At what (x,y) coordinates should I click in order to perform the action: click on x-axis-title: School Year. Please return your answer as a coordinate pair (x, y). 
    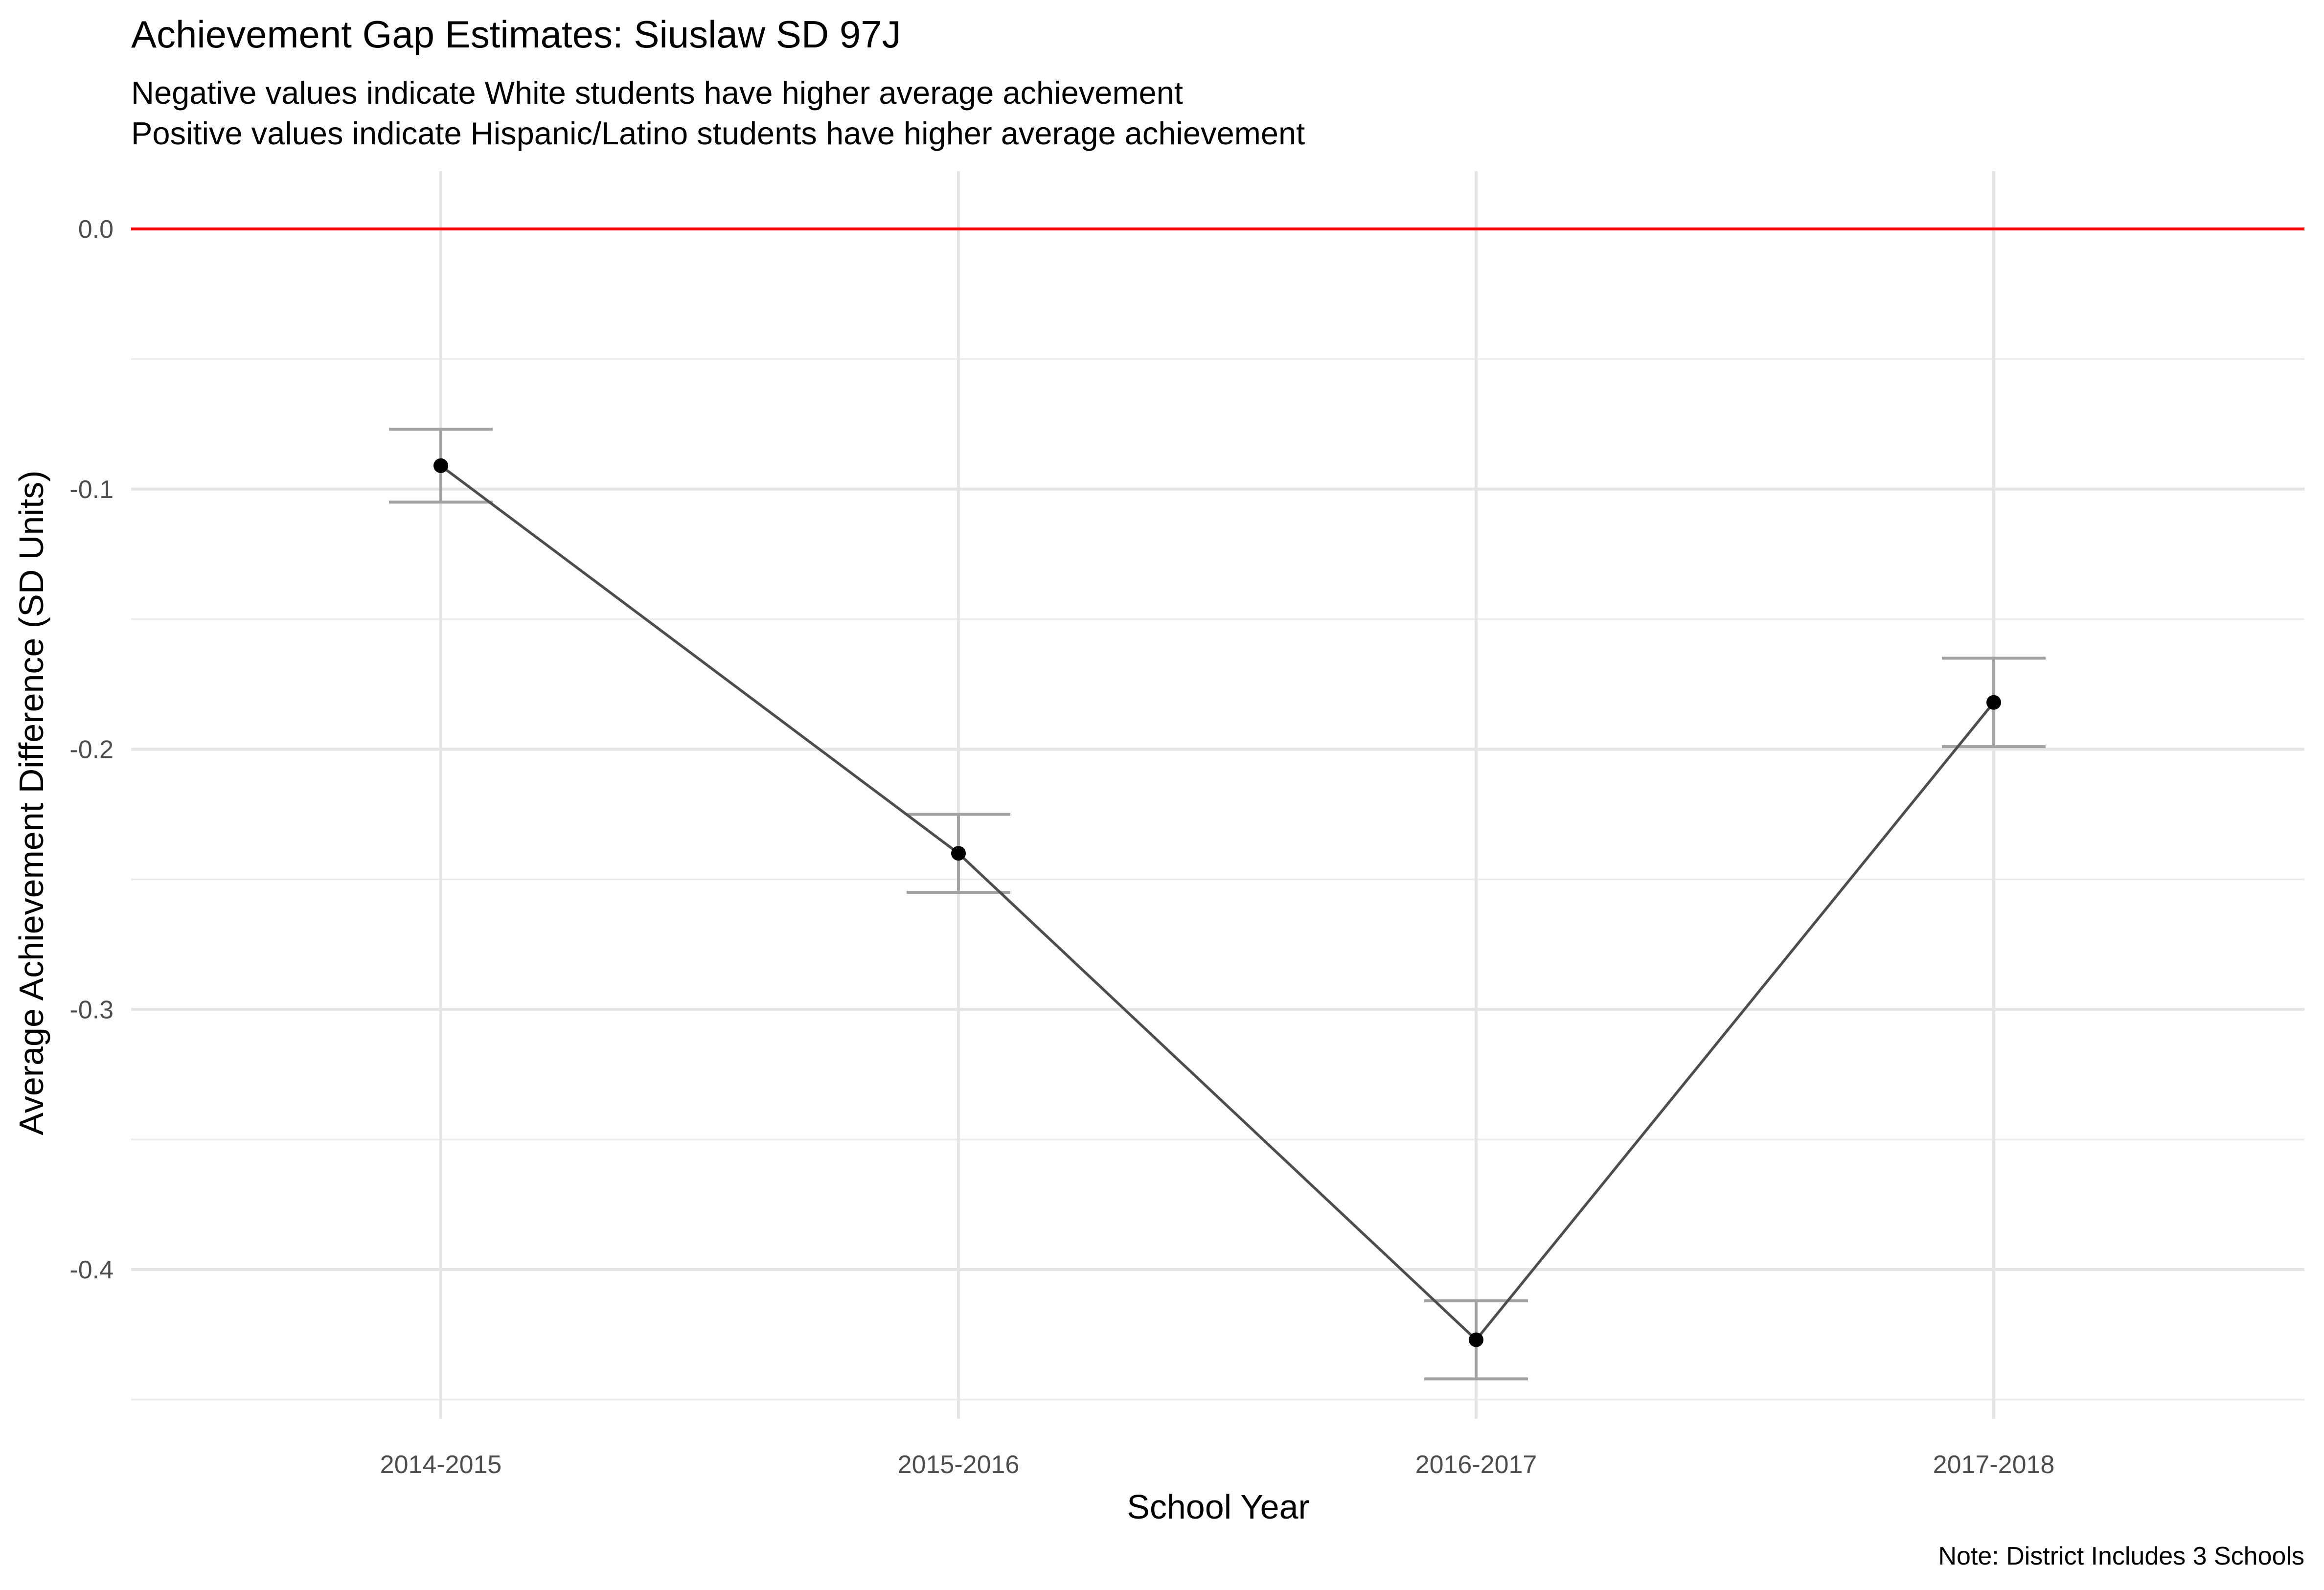
    Looking at the image, I should click on (1219, 1507).